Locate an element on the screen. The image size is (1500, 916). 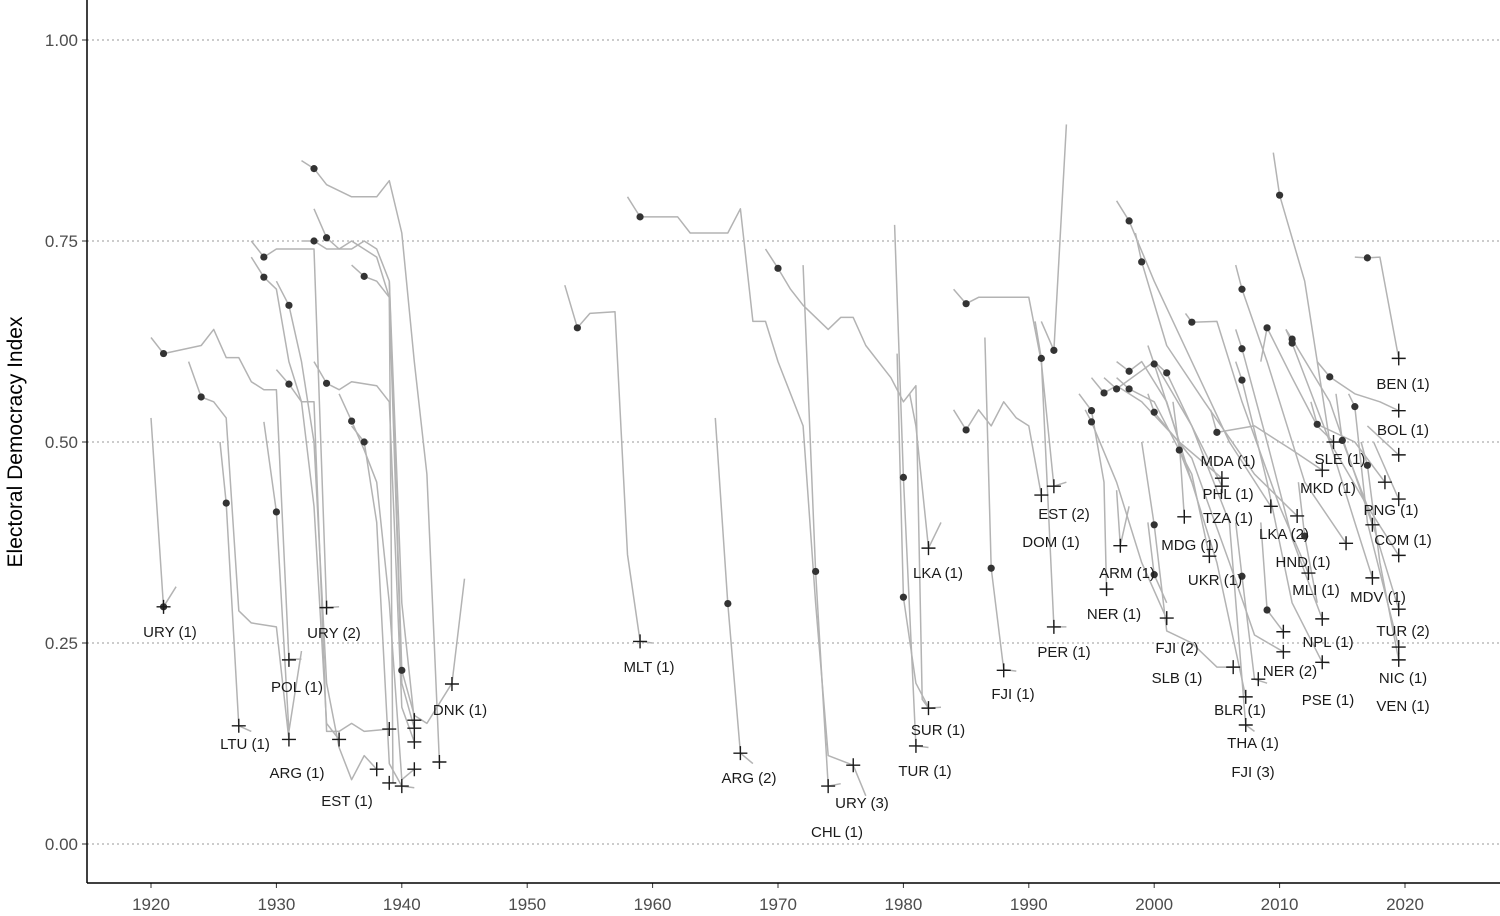
episode-label: EST (1) is located at coordinates (346, 801).